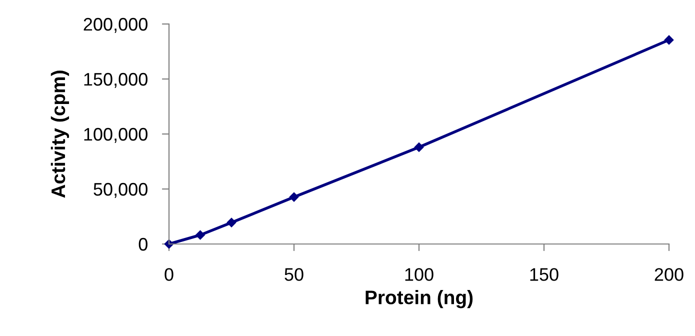 The height and width of the screenshot is (336, 695). What do you see at coordinates (419, 299) in the screenshot?
I see `x-axis-title: Protein (ng)` at bounding box center [419, 299].